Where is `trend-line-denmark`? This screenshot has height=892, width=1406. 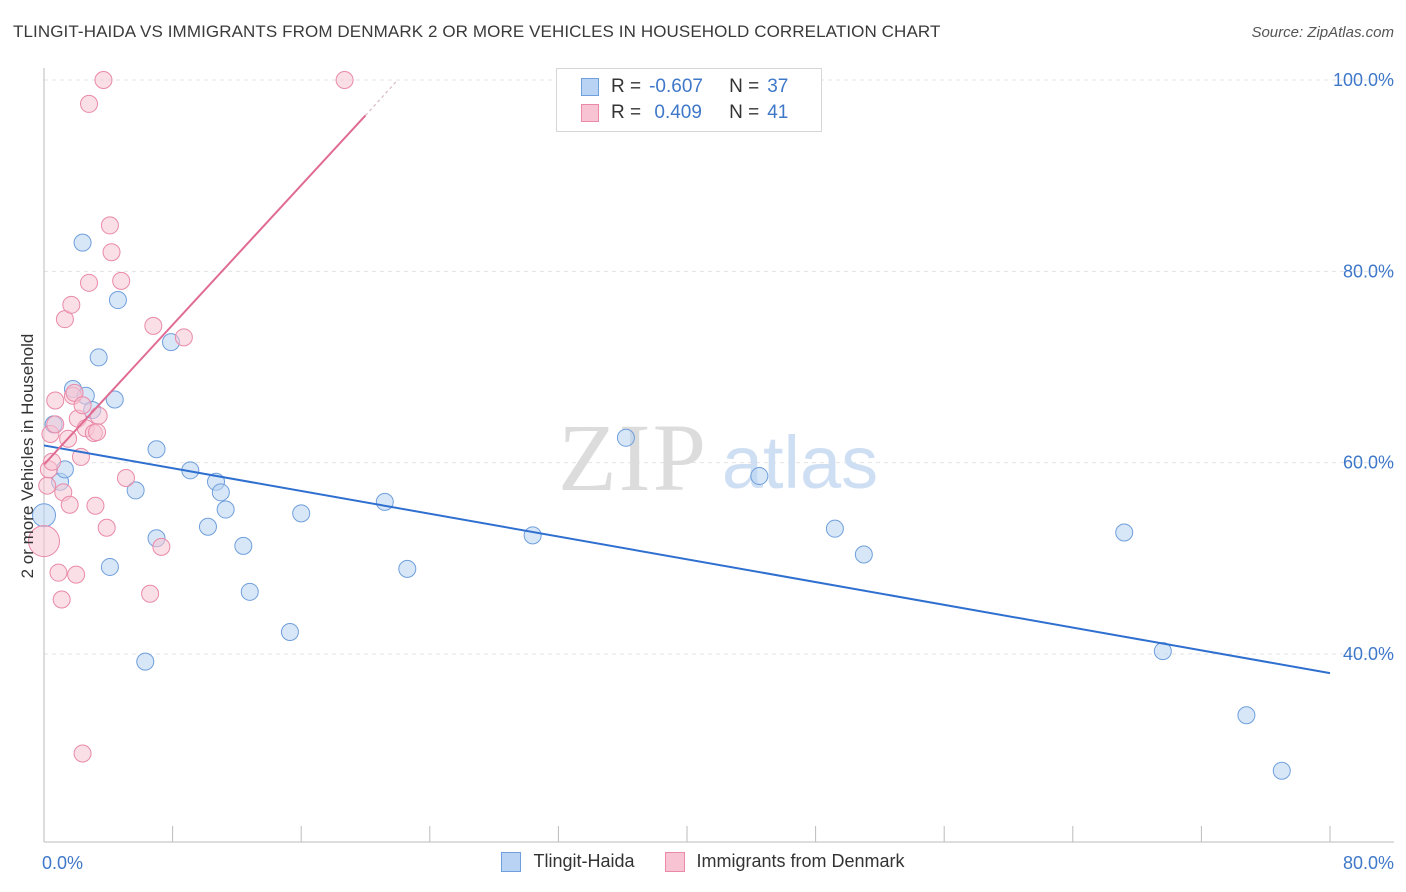
trend-line-denmark is located at coordinates (205, 290).